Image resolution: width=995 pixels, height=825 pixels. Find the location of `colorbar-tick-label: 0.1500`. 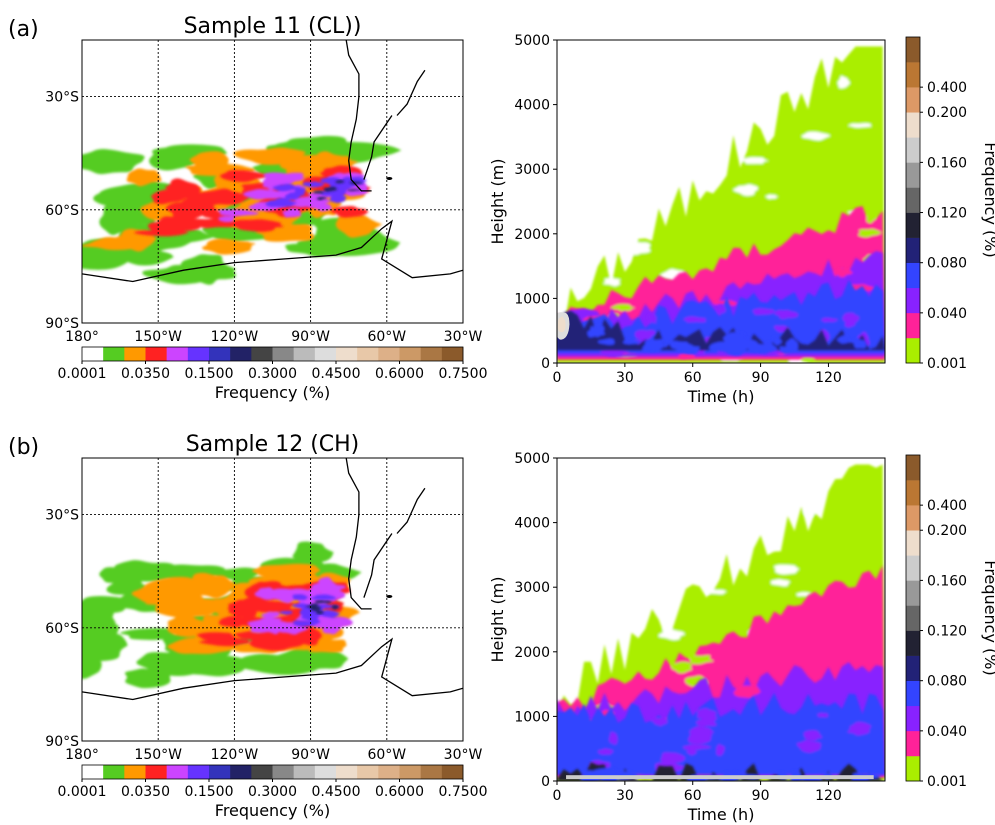

colorbar-tick-label: 0.1500 is located at coordinates (209, 374).